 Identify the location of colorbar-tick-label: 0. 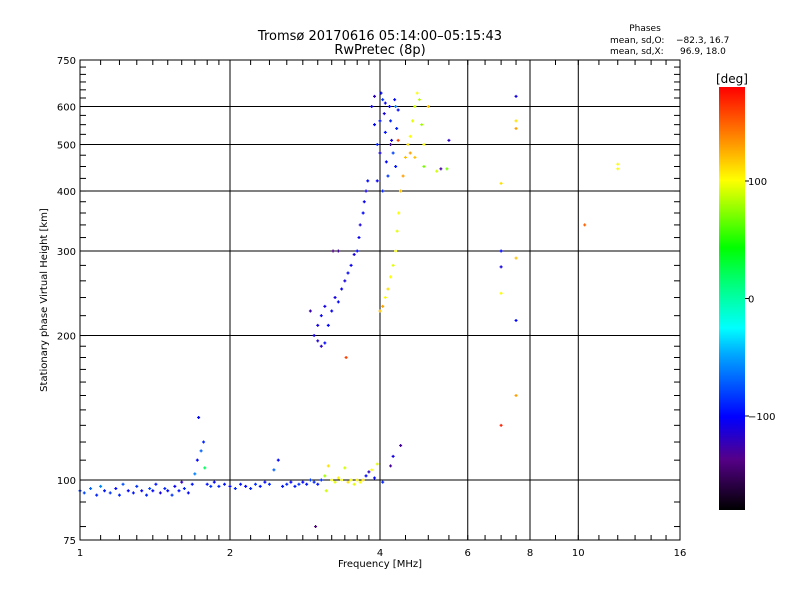
(751, 300).